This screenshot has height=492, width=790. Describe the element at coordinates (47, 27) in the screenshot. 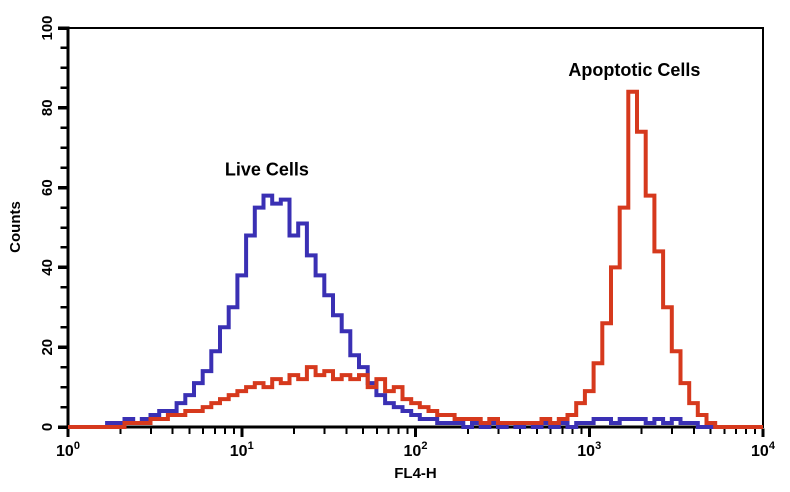

I see `y-tick-label: 100` at that location.